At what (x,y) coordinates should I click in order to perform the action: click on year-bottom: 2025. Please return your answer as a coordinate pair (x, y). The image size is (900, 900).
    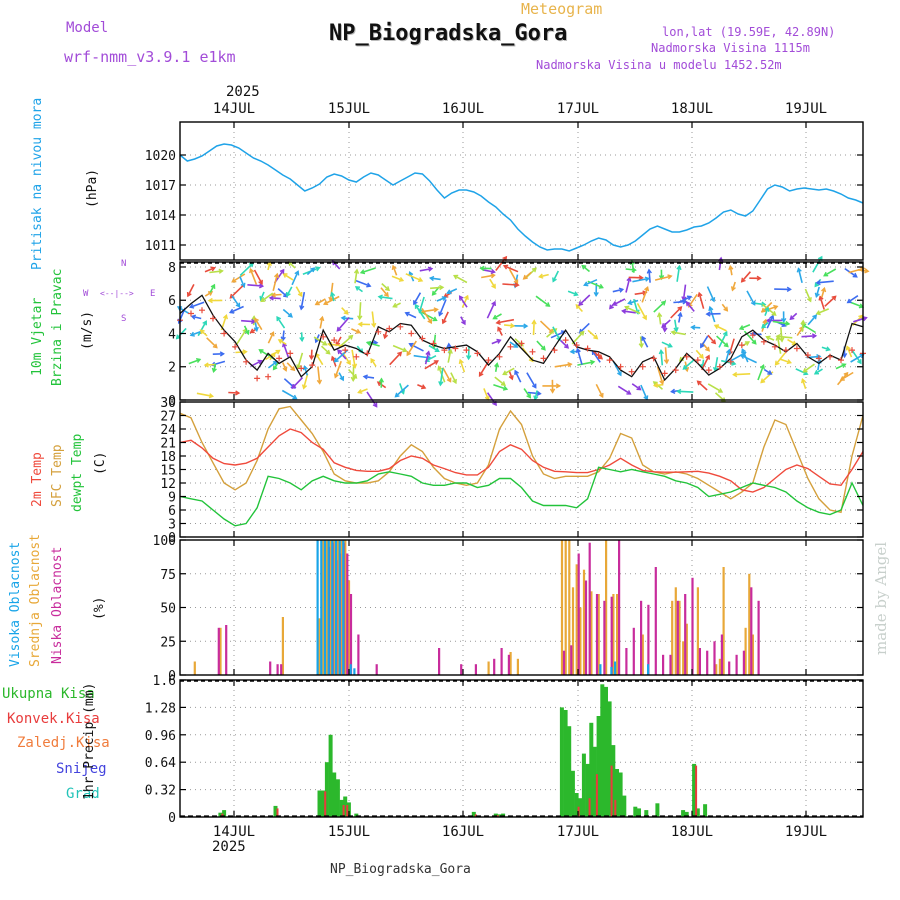
    Looking at the image, I should click on (229, 847).